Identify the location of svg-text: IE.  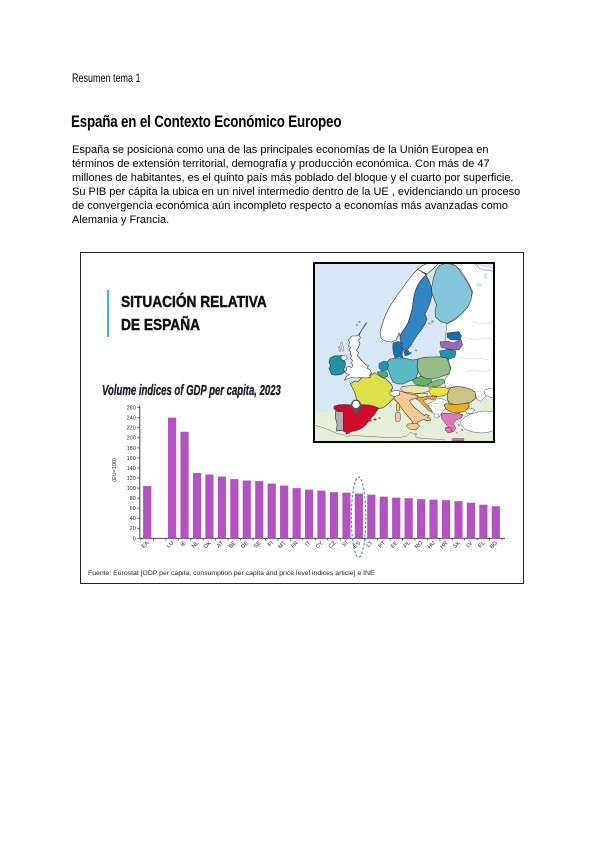
(183, 545).